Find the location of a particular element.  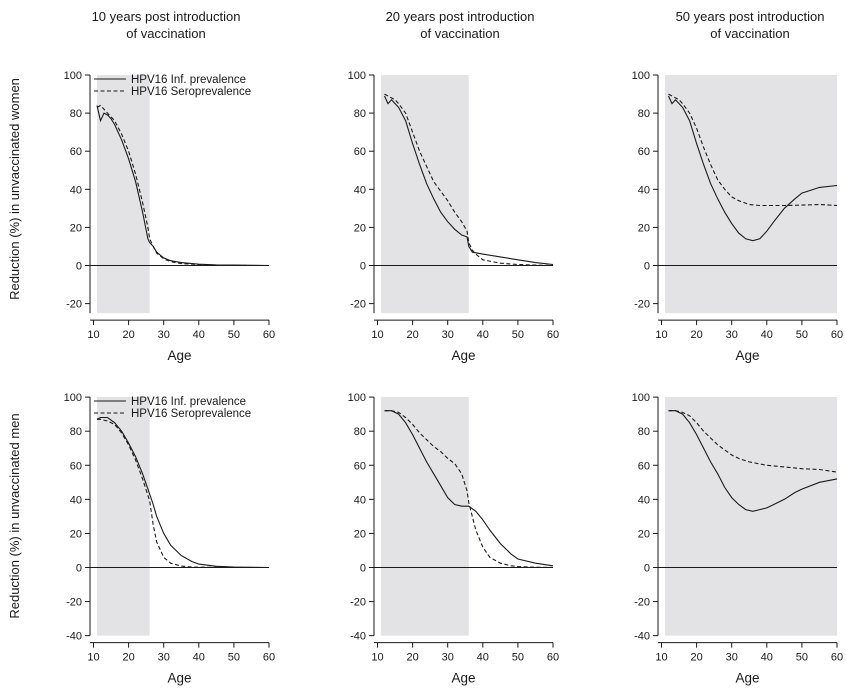

row-label-women: Reduction (%) in unvaccinated women is located at coordinates (14, 189).